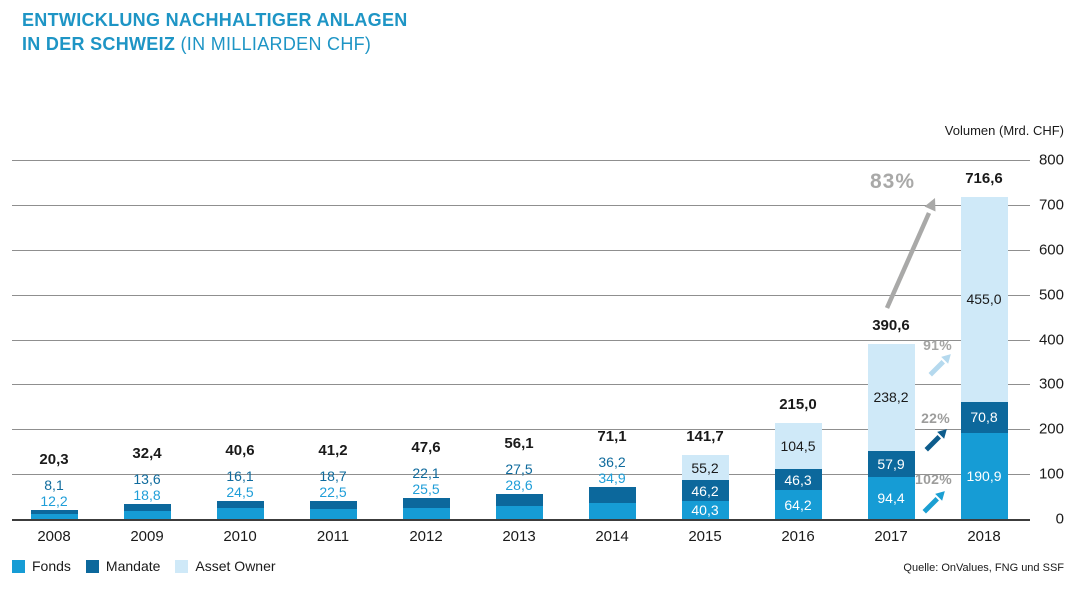  Describe the element at coordinates (54, 484) in the screenshot. I see `bar-segment-label: 8,1` at that location.